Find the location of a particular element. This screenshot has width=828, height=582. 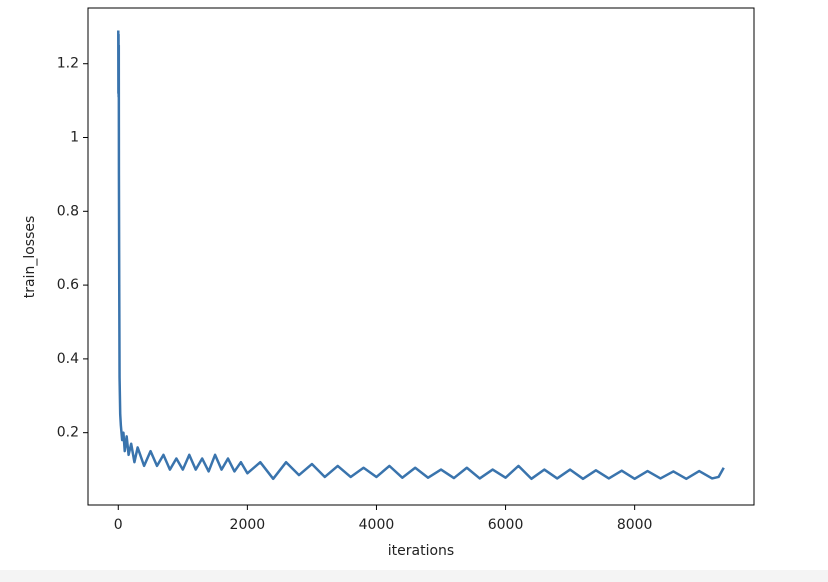

y-tick-label: 1.2 is located at coordinates (68, 64).